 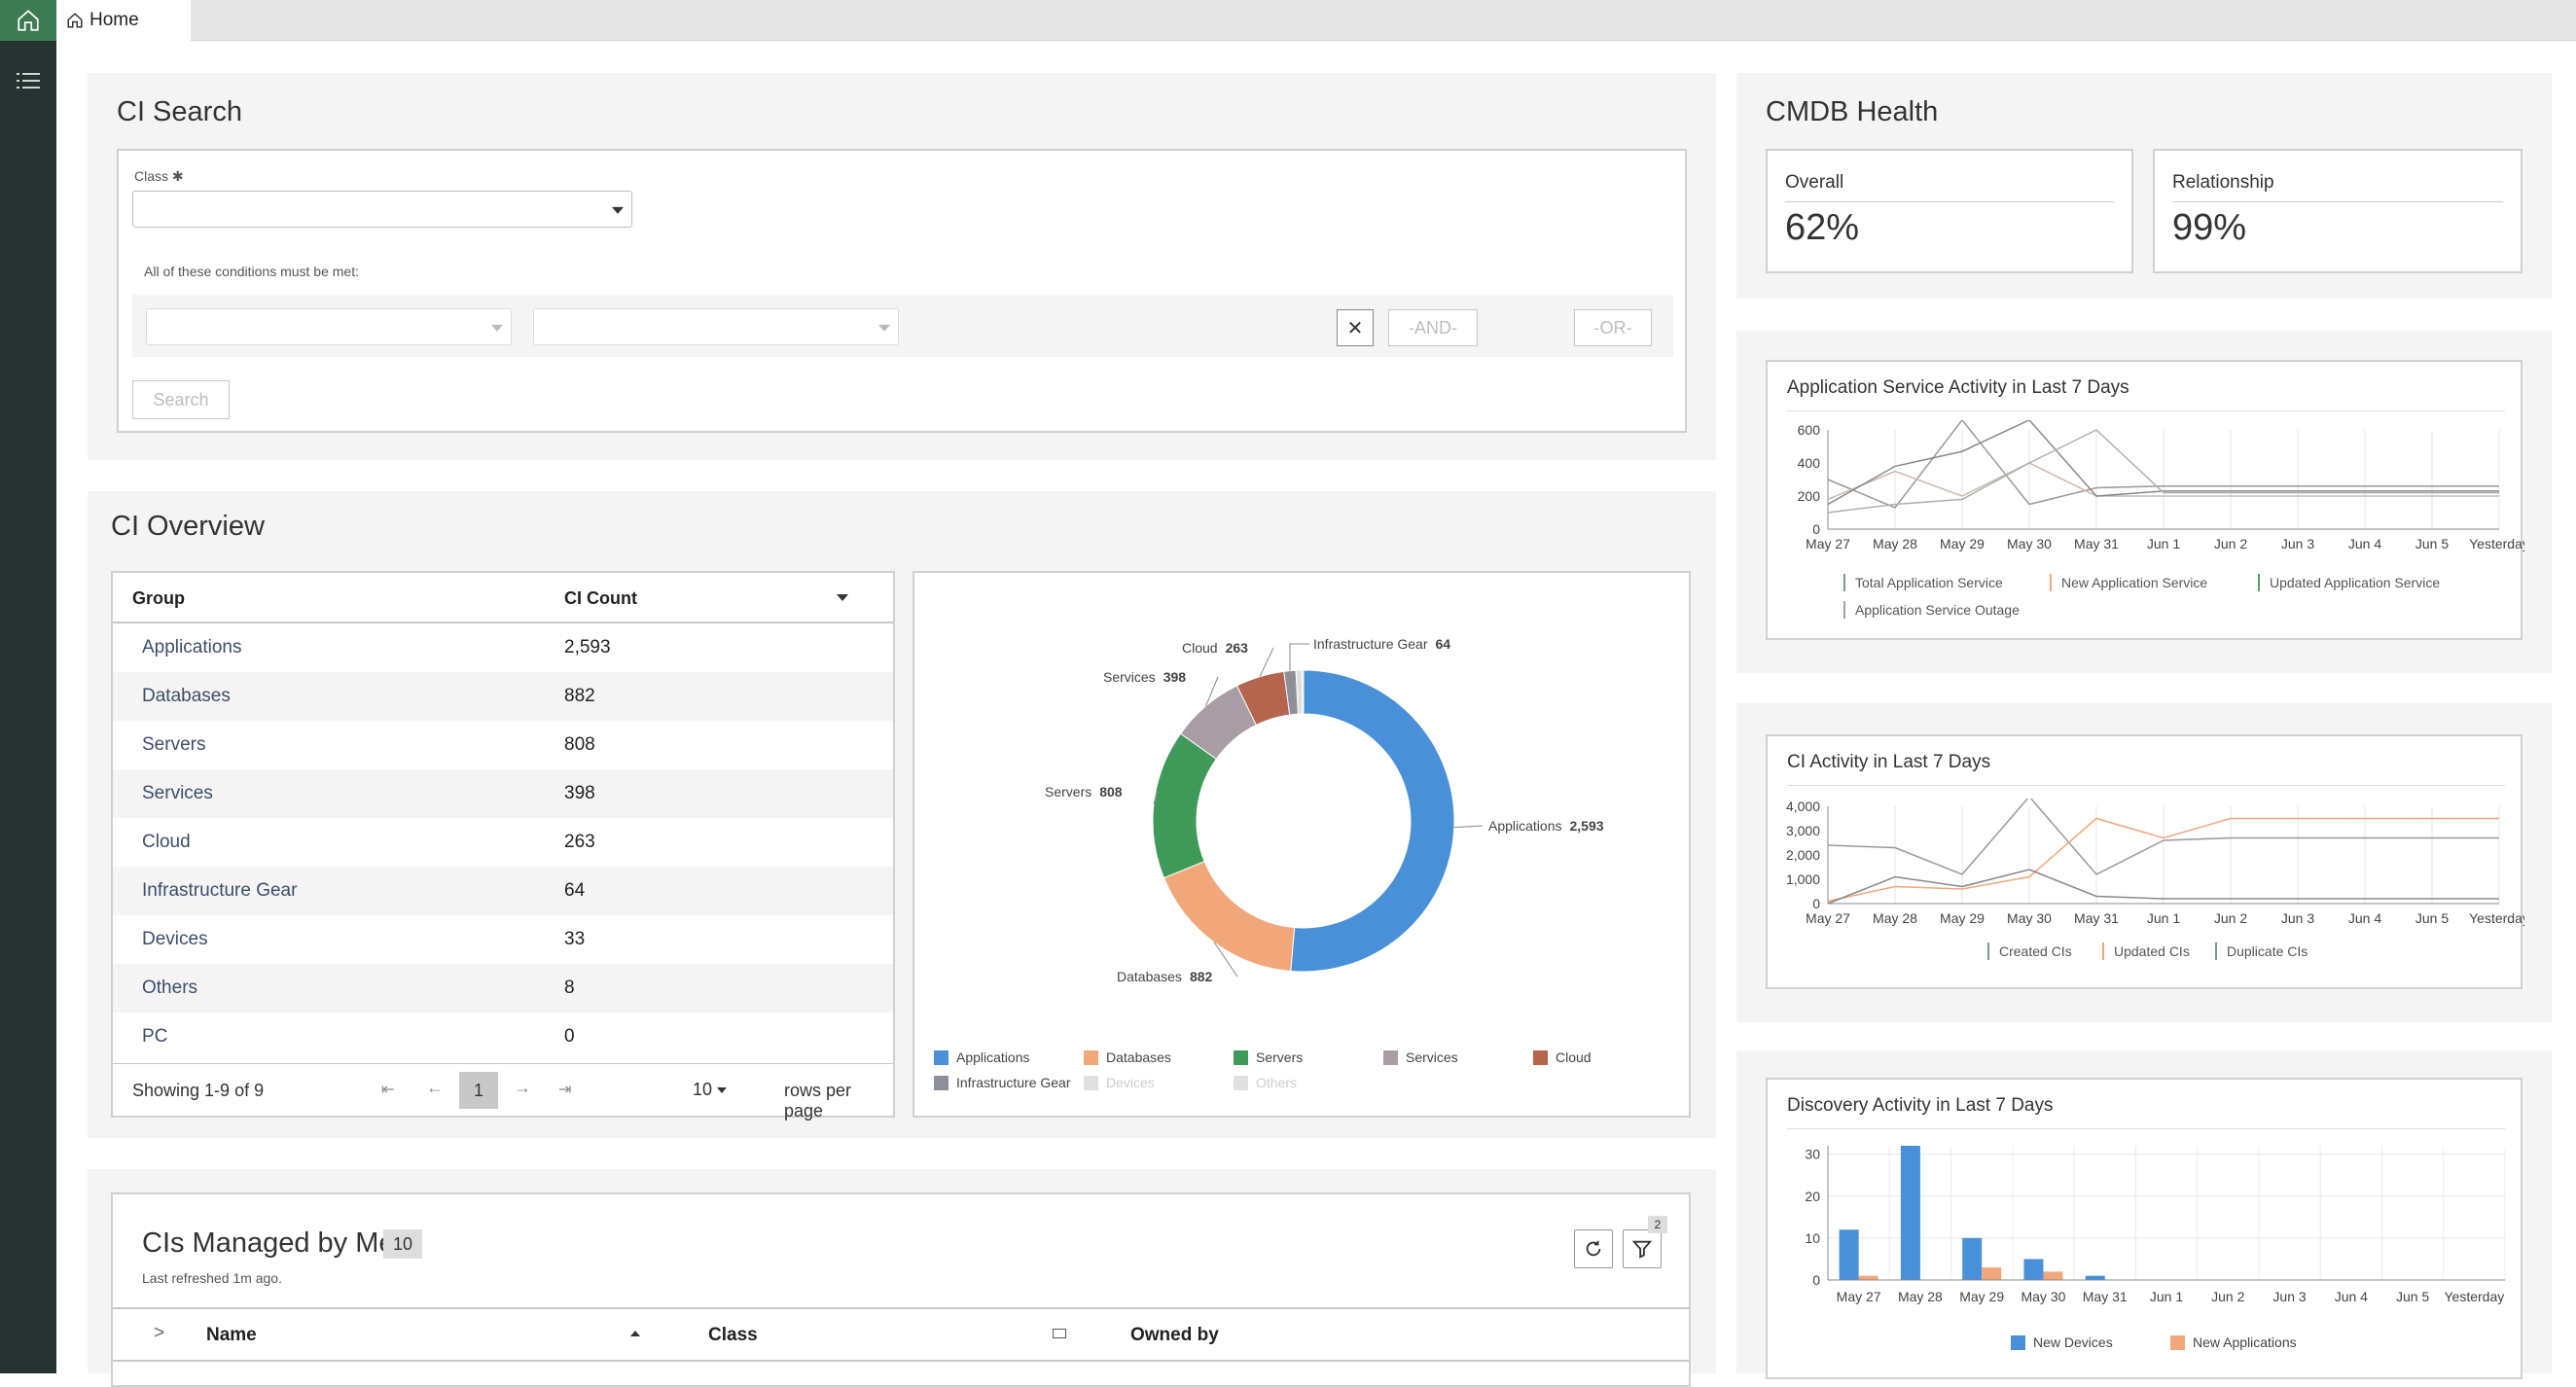 What do you see at coordinates (2364, 918) in the screenshot?
I see `x-tick-label: Jun 4` at bounding box center [2364, 918].